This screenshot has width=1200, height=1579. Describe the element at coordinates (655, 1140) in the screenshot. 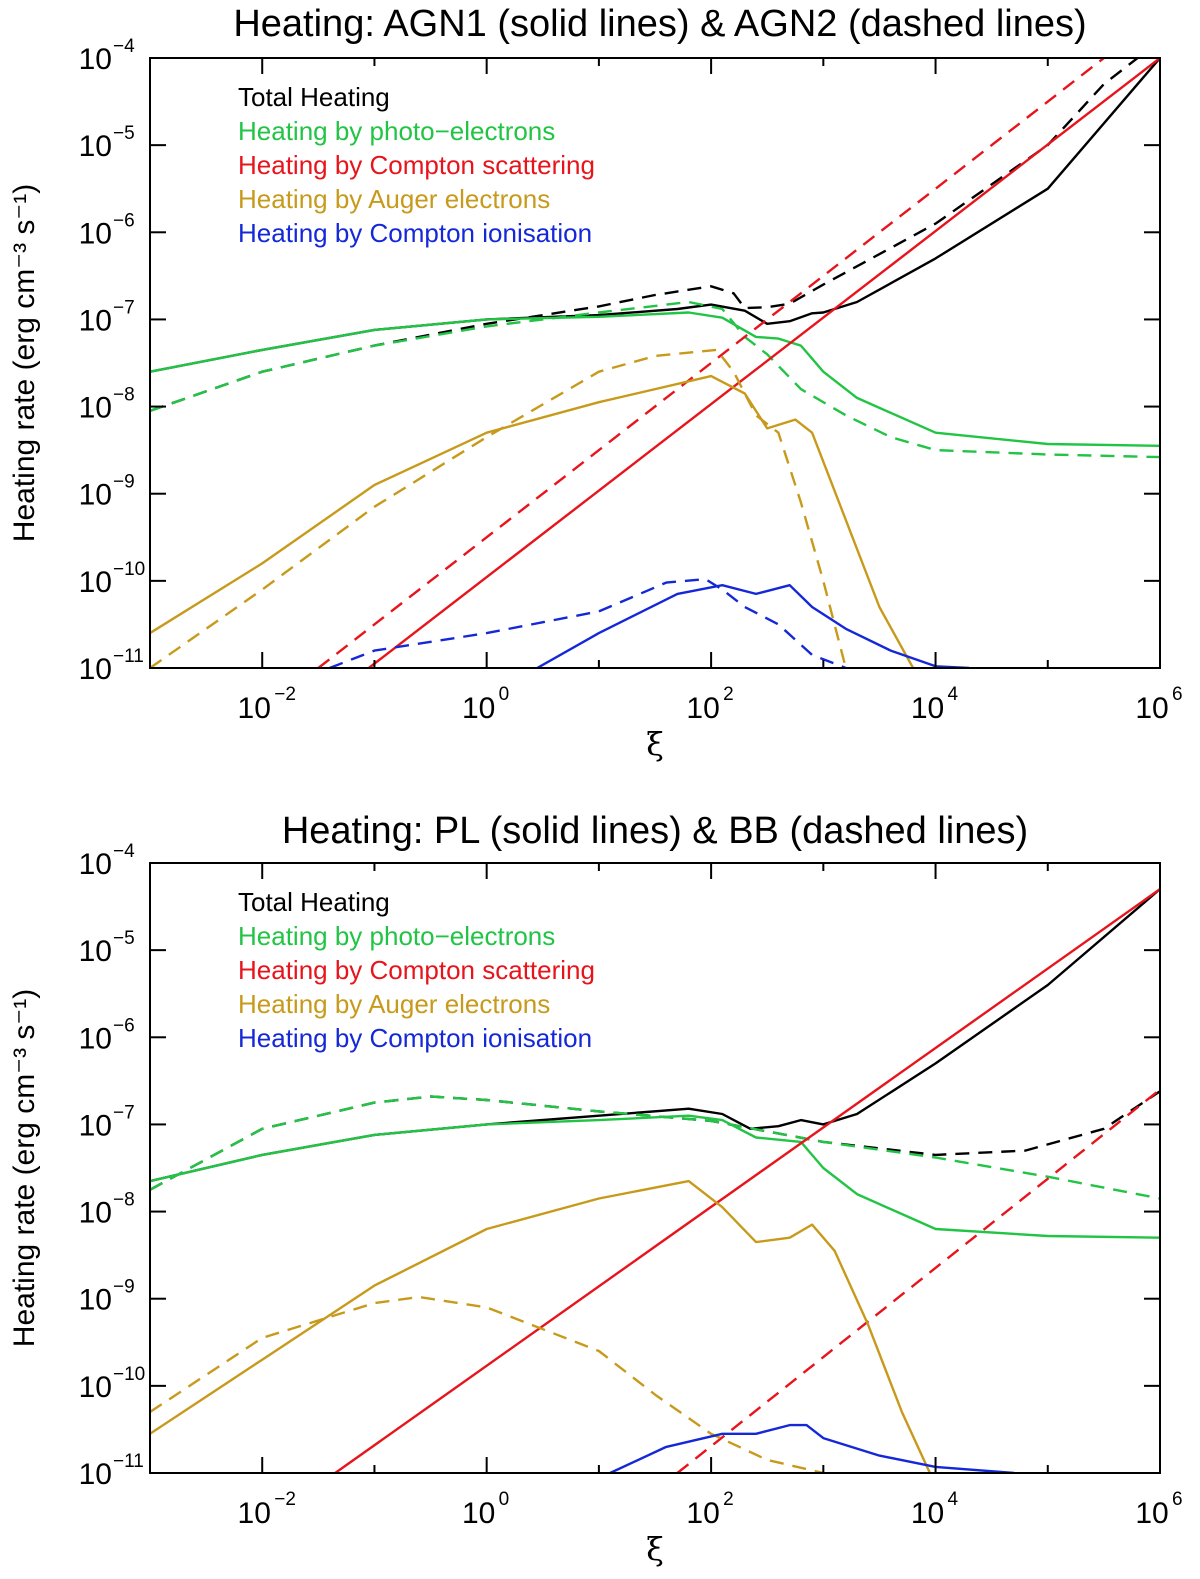

I see `series-line-total-dashed` at that location.